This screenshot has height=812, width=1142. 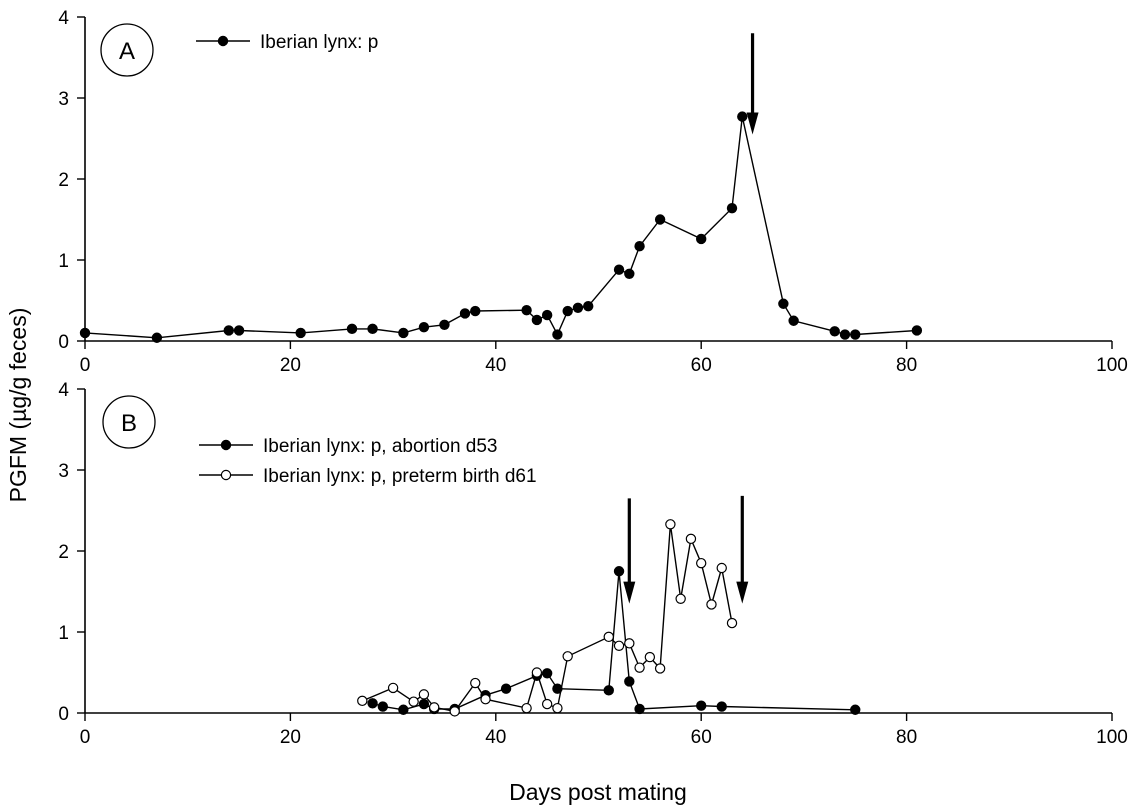 I want to click on panel-label: B, so click(x=129, y=423).